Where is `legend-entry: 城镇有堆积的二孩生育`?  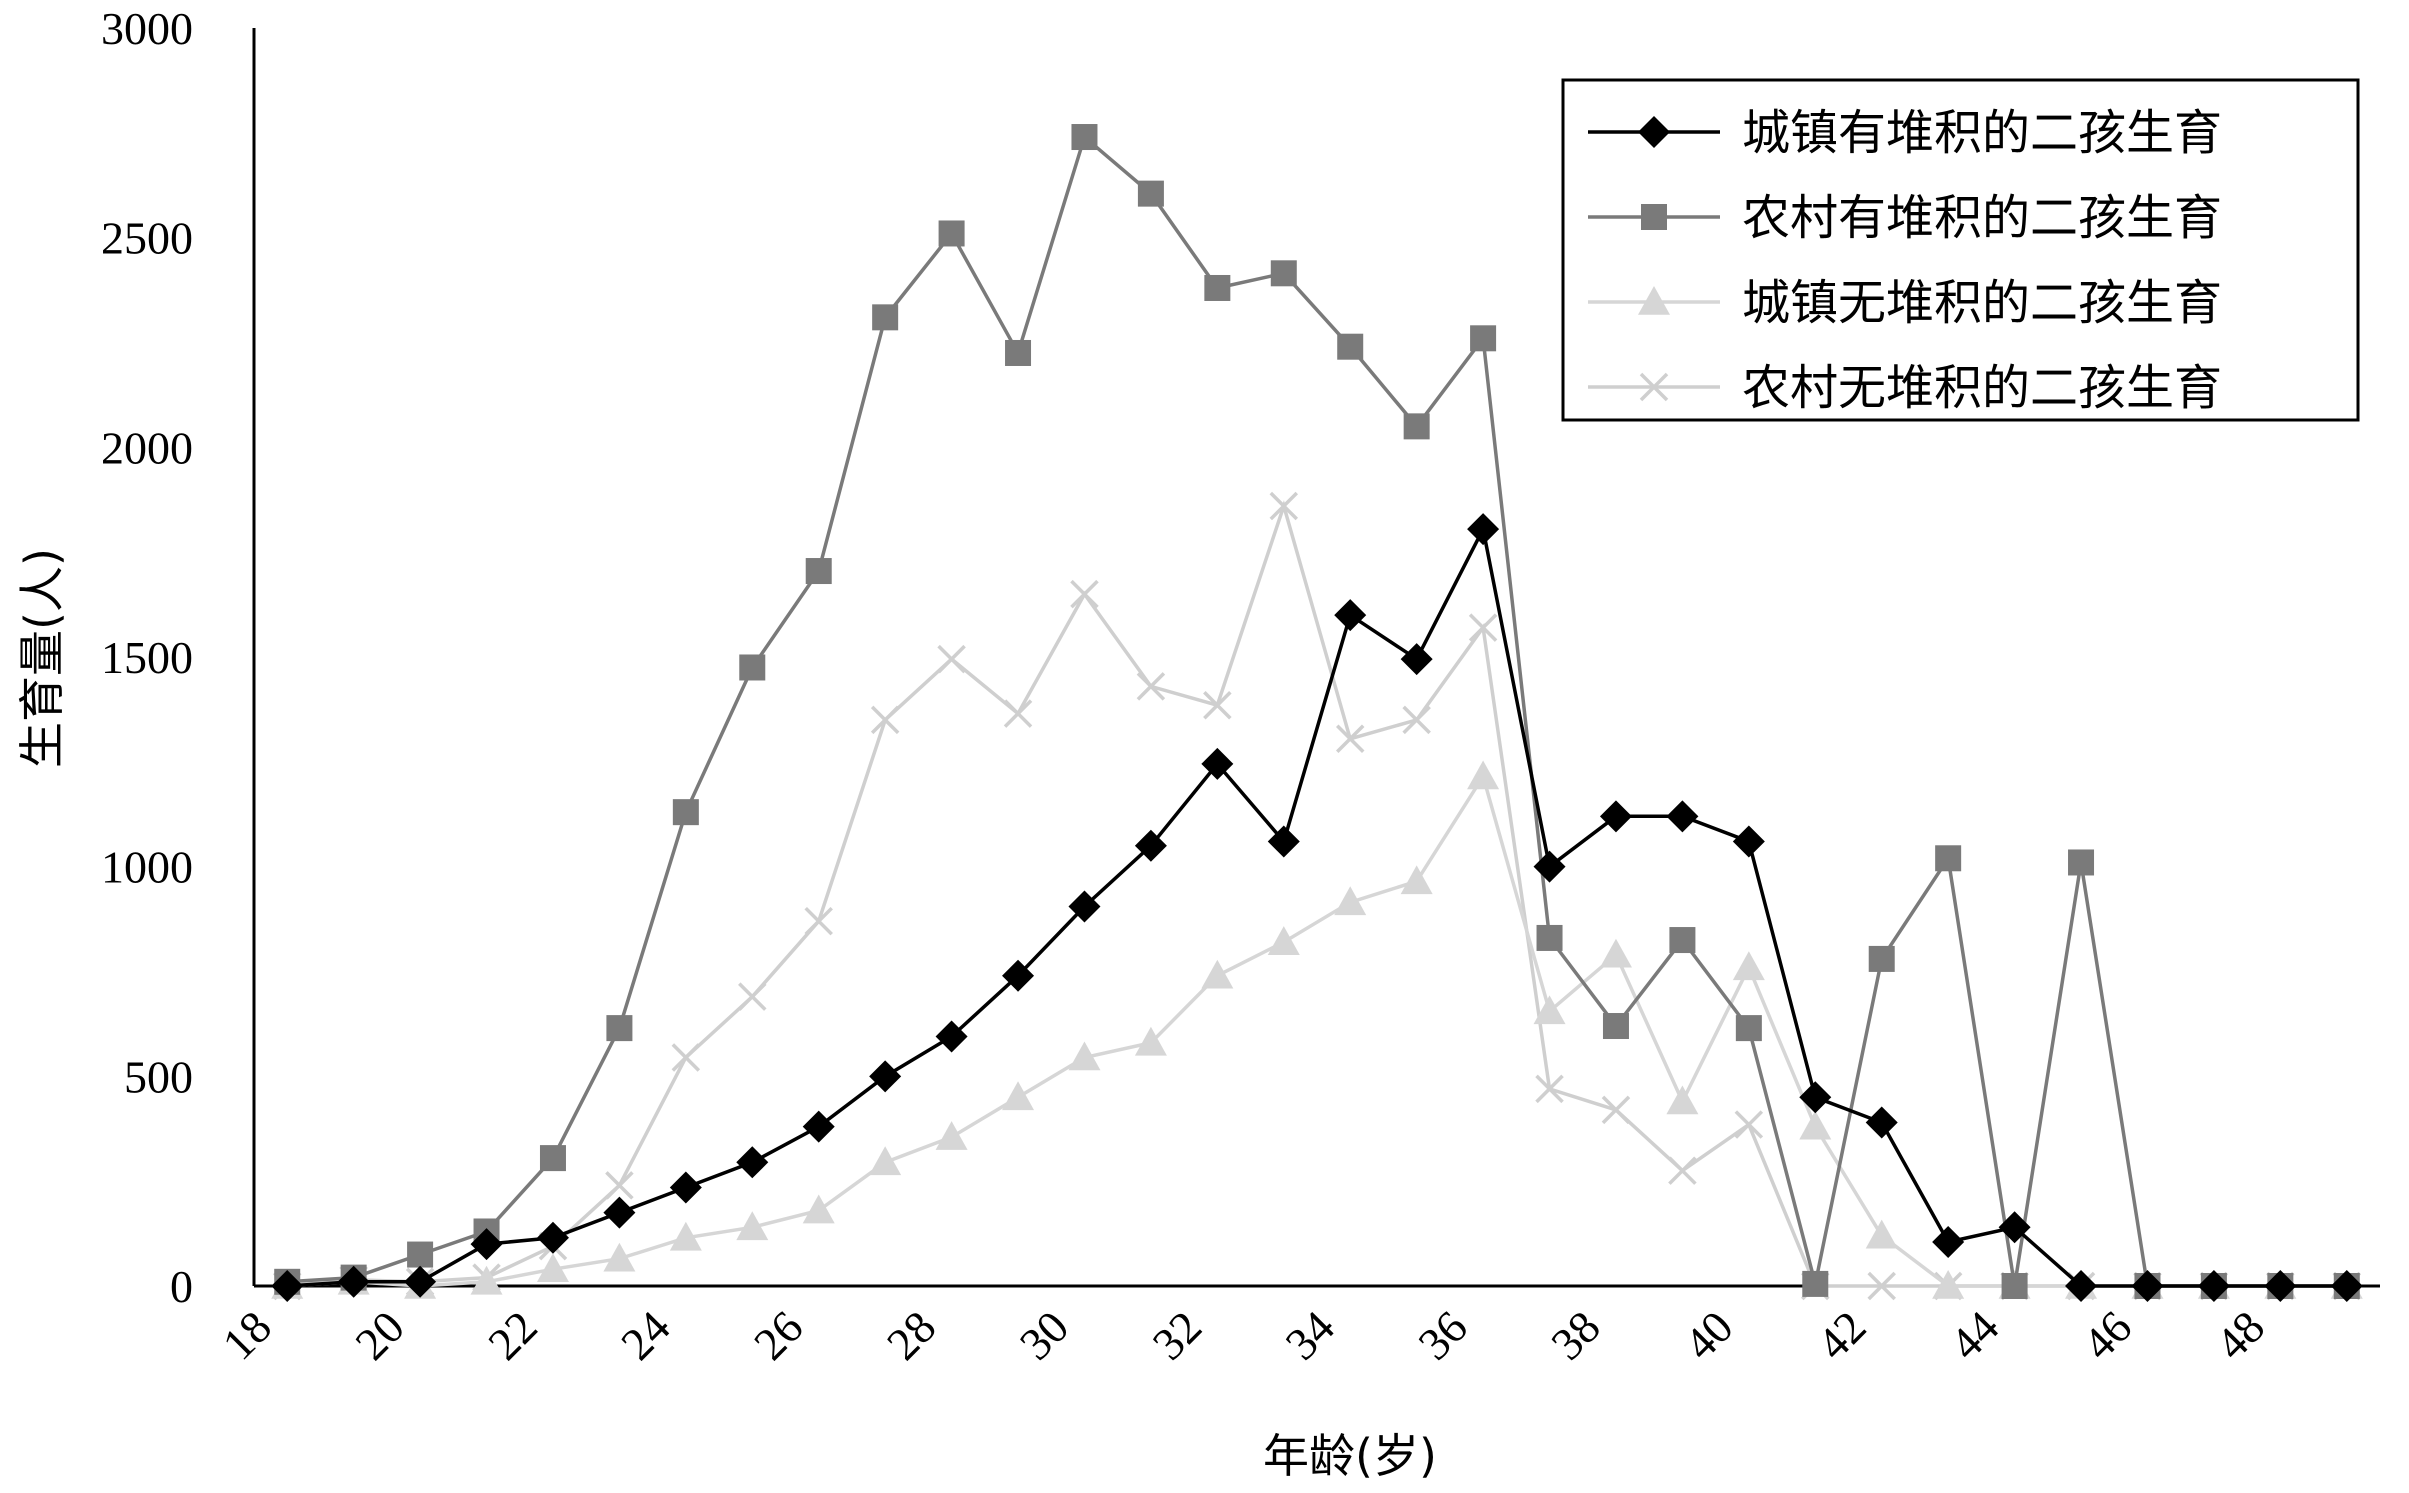 legend-entry: 城镇有堆积的二孩生育 is located at coordinates (1905, 133).